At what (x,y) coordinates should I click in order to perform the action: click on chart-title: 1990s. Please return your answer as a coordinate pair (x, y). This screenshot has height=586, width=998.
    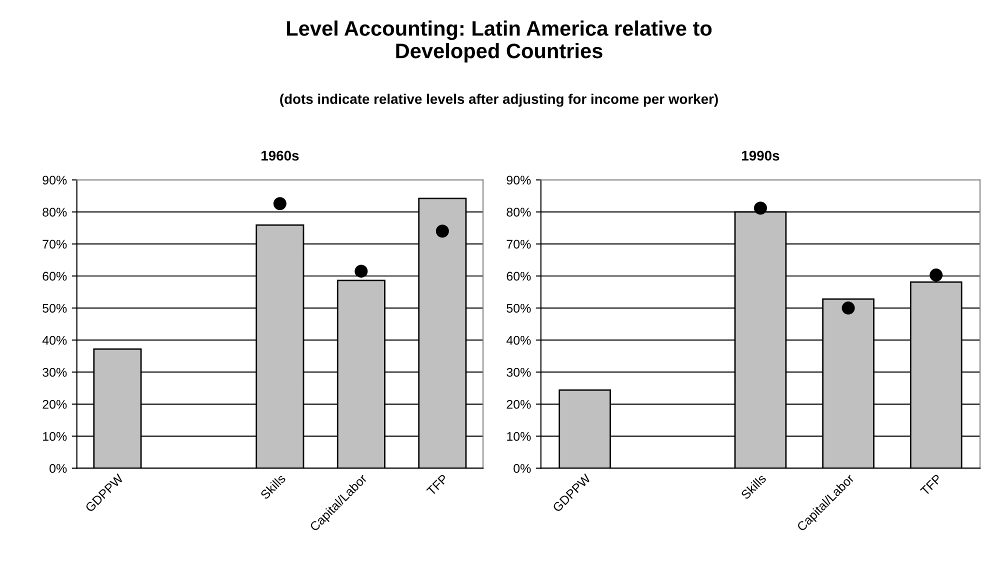
    Looking at the image, I should click on (761, 155).